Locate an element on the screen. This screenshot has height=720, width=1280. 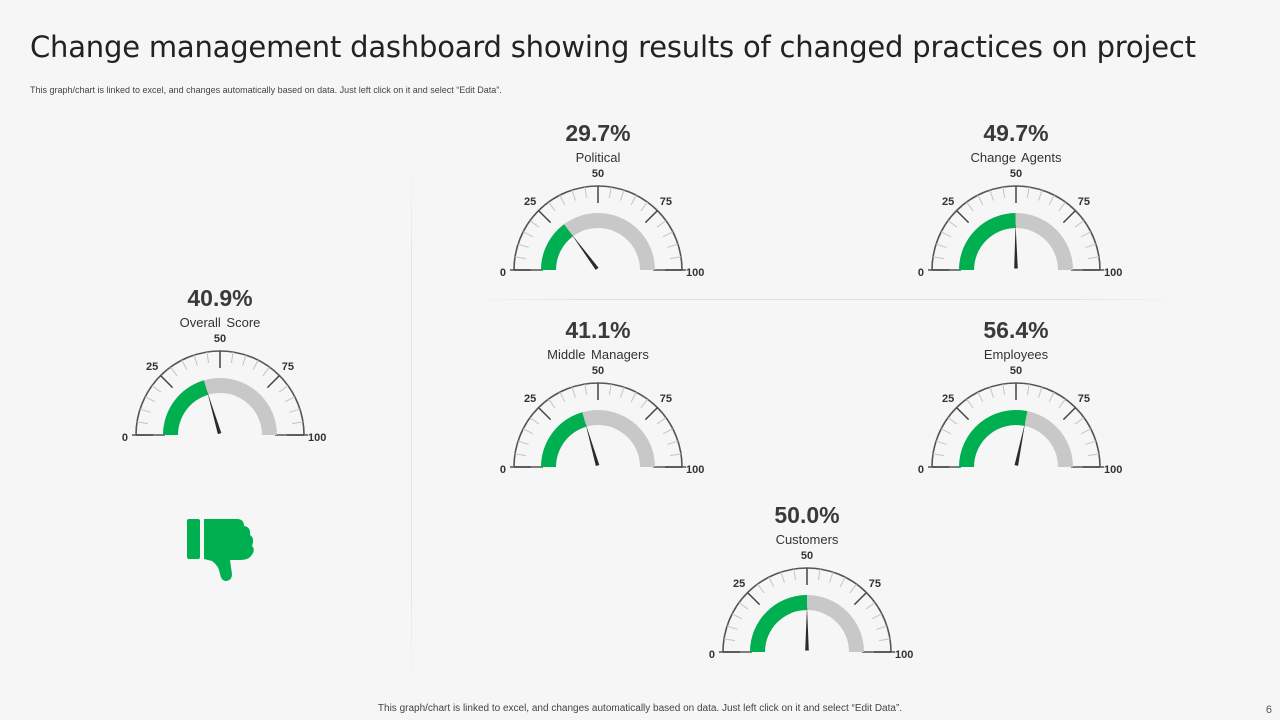
gauge-middle-managers: 41.1% Middle Managers 0 25 50 75 100 is located at coordinates (598, 402).